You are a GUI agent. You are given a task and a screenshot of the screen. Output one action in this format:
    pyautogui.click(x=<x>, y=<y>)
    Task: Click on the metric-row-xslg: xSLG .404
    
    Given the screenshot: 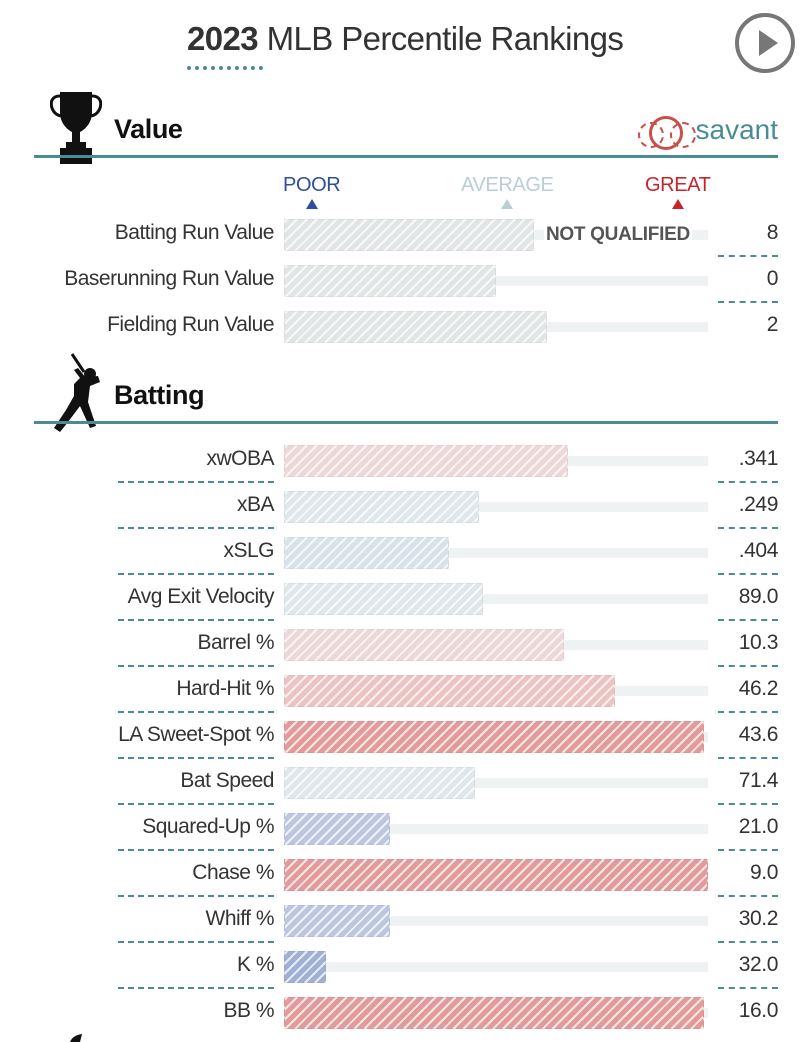 What is the action you would take?
    pyautogui.click(x=402, y=552)
    